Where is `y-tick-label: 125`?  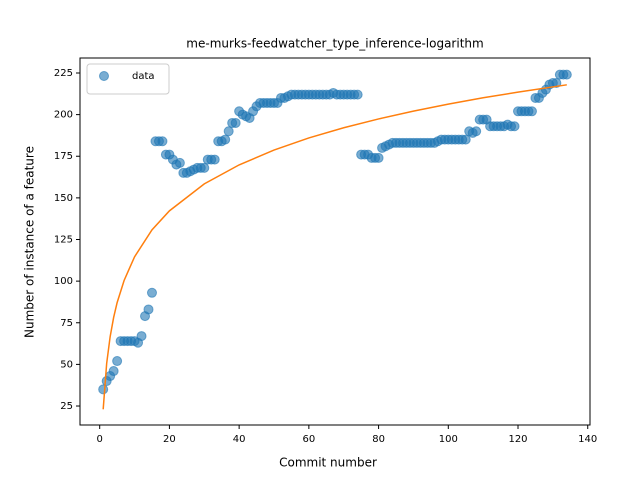 y-tick-label: 125 is located at coordinates (63, 240).